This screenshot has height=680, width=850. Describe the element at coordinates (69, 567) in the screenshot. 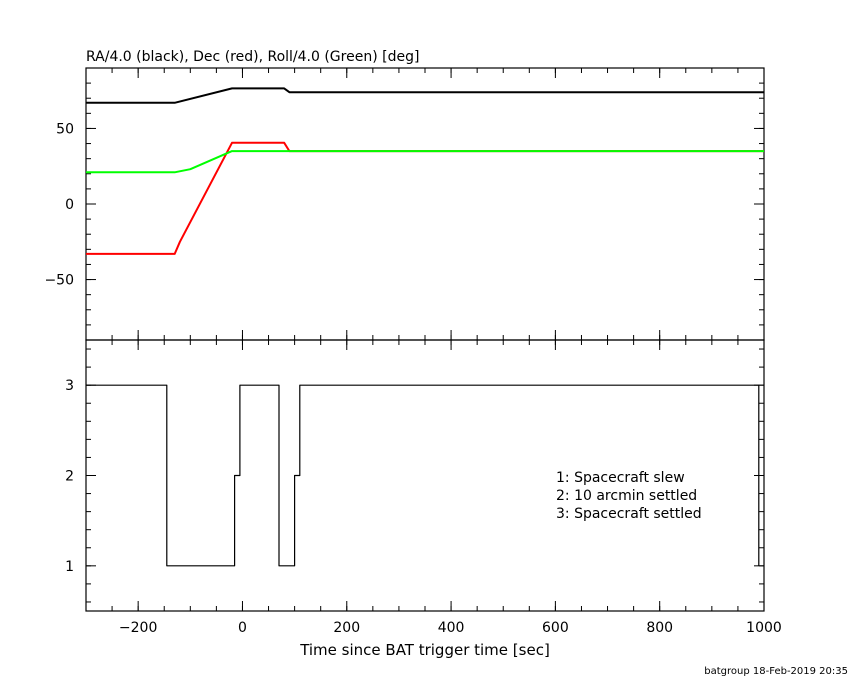

I see `bottom-y-tick-label: 1` at that location.